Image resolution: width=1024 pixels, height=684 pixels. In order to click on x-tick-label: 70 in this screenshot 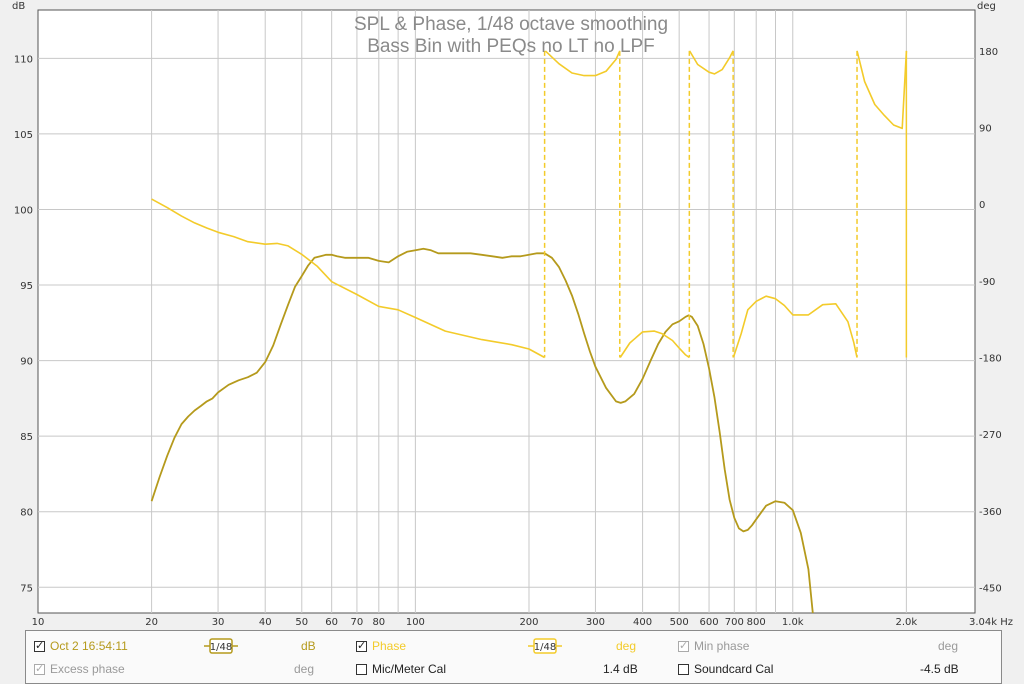, I will do `click(357, 622)`.